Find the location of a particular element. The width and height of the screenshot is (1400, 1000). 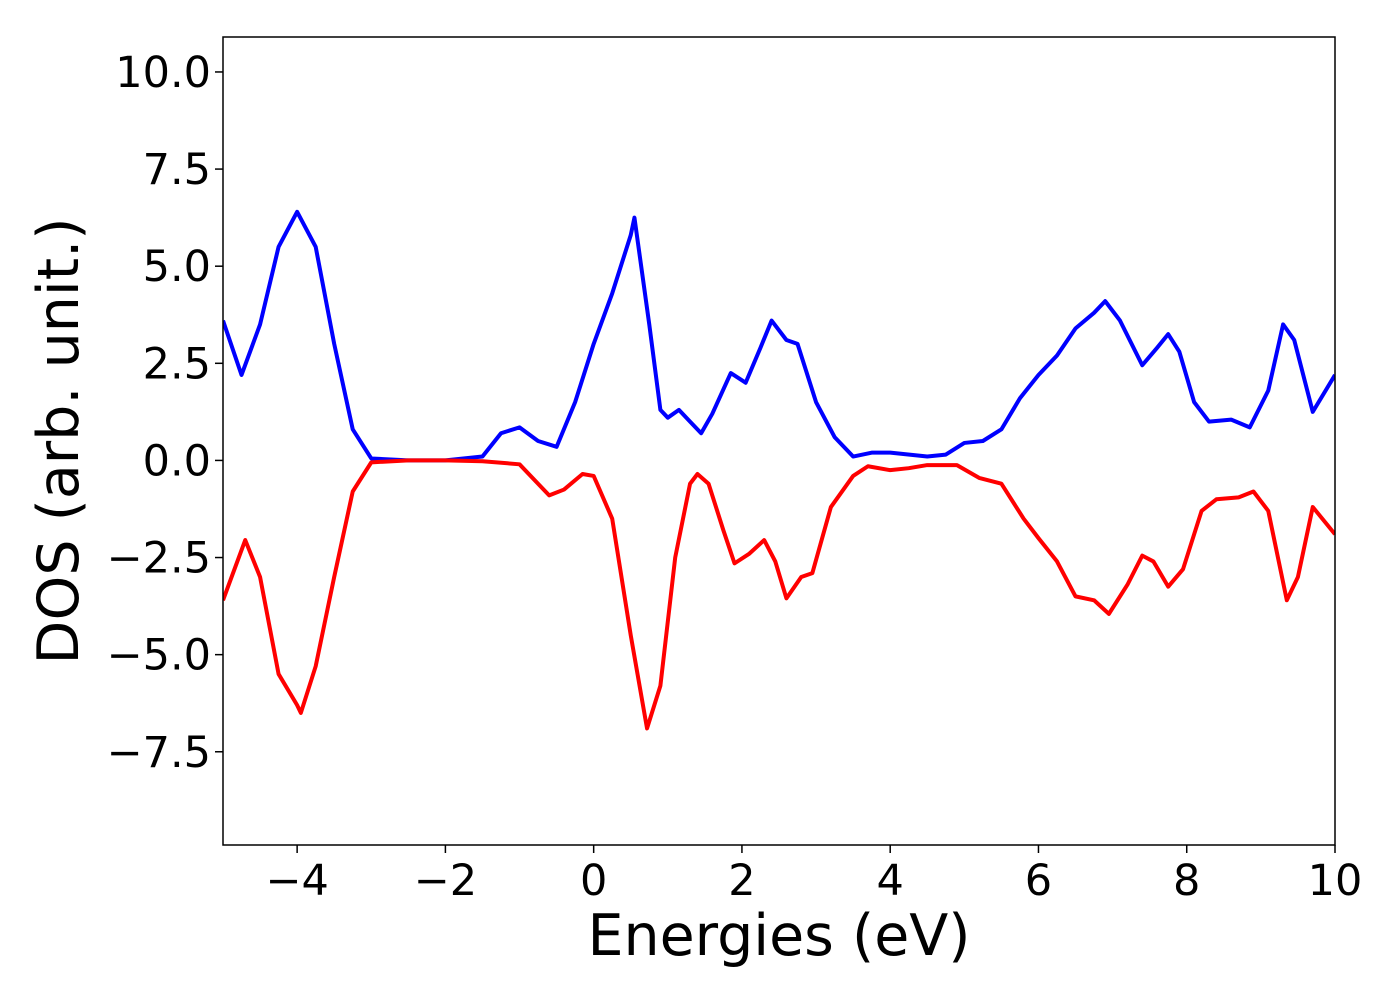

y-tick-label: 2.5 is located at coordinates (177, 364).